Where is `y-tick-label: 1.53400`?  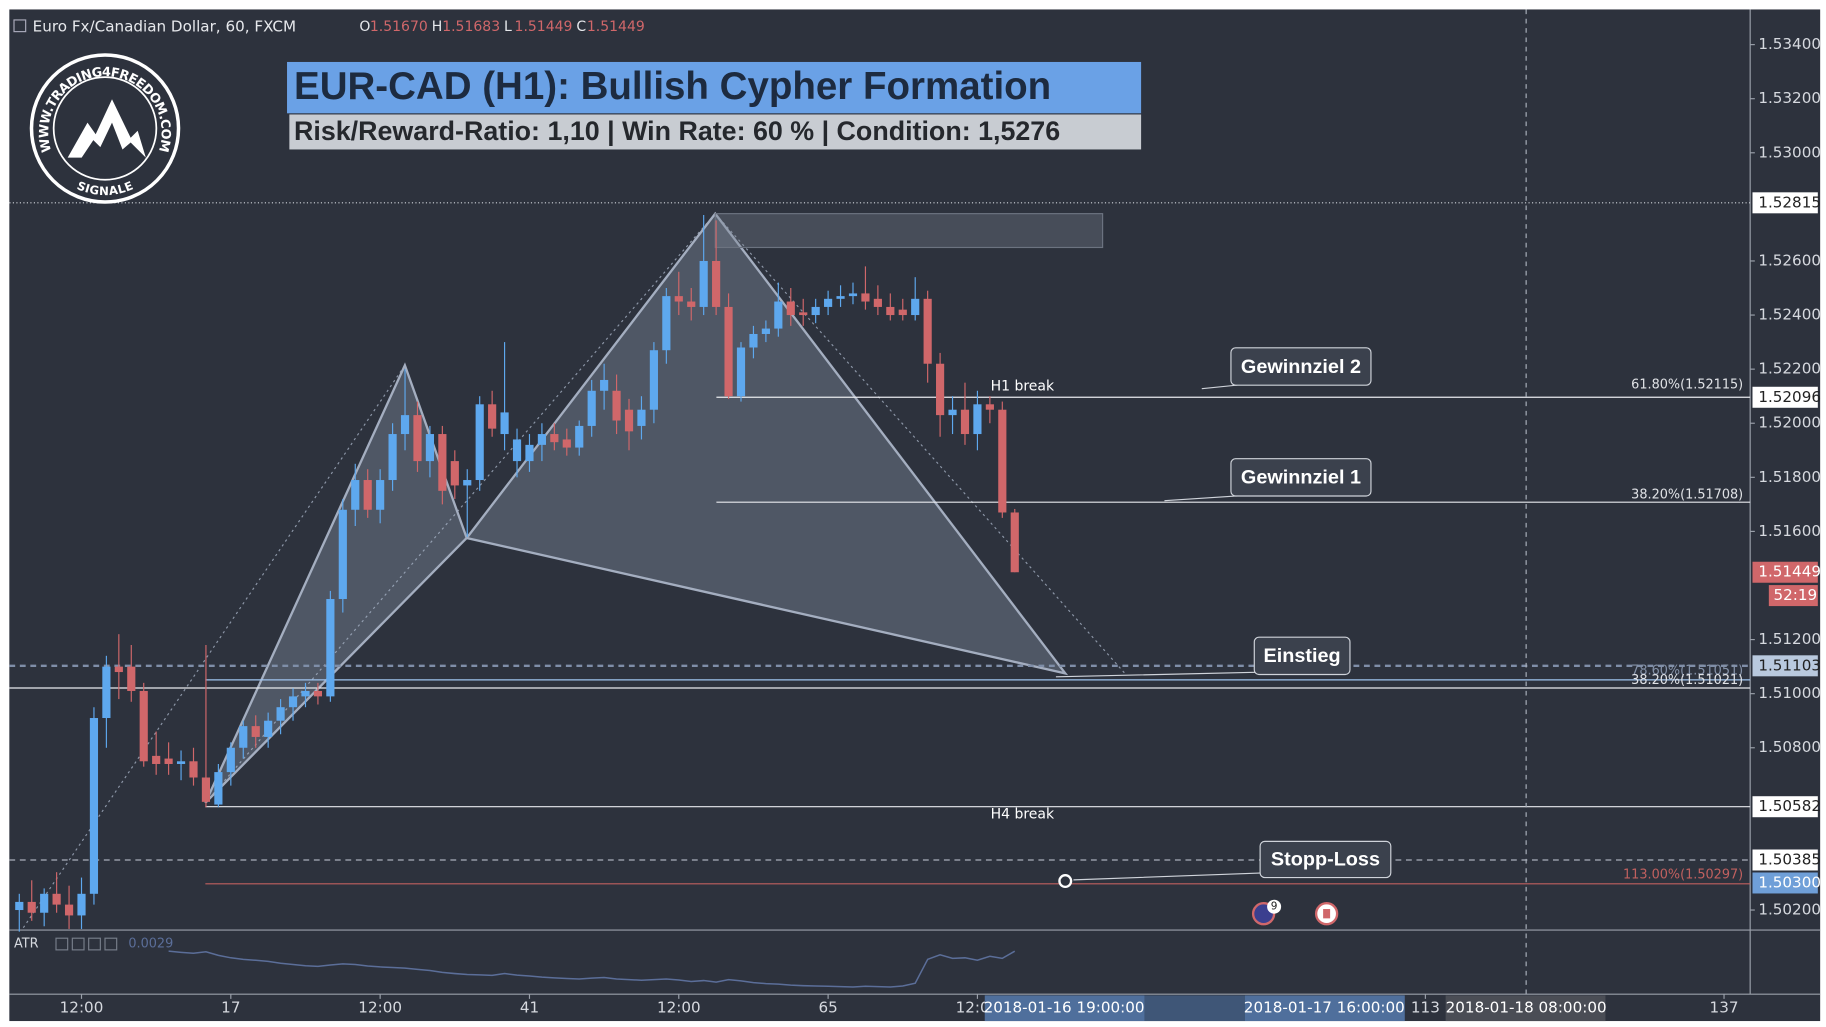 y-tick-label: 1.53400 is located at coordinates (1789, 44).